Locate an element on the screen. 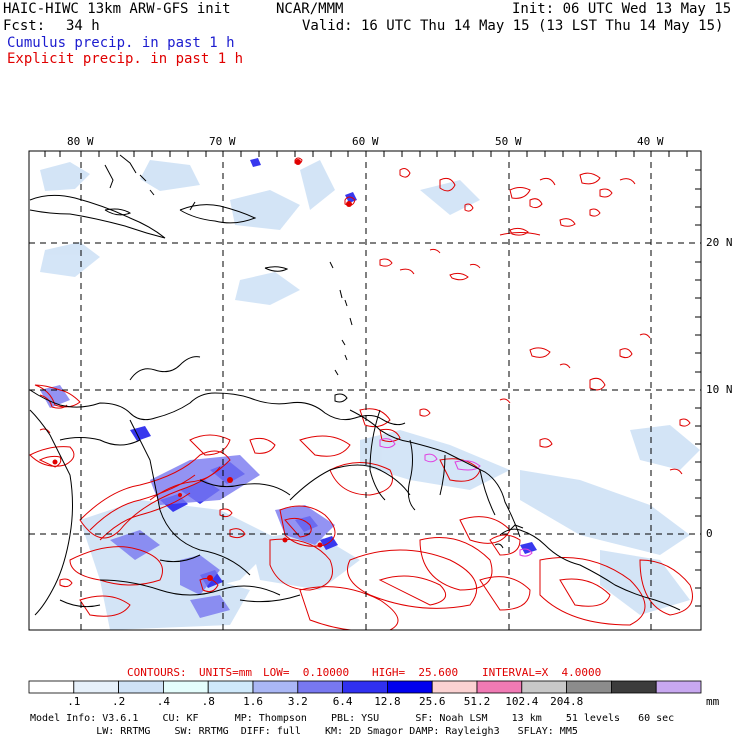  init-text: Init: 06 UTC Wed 13 May 15 is located at coordinates (622, 9).